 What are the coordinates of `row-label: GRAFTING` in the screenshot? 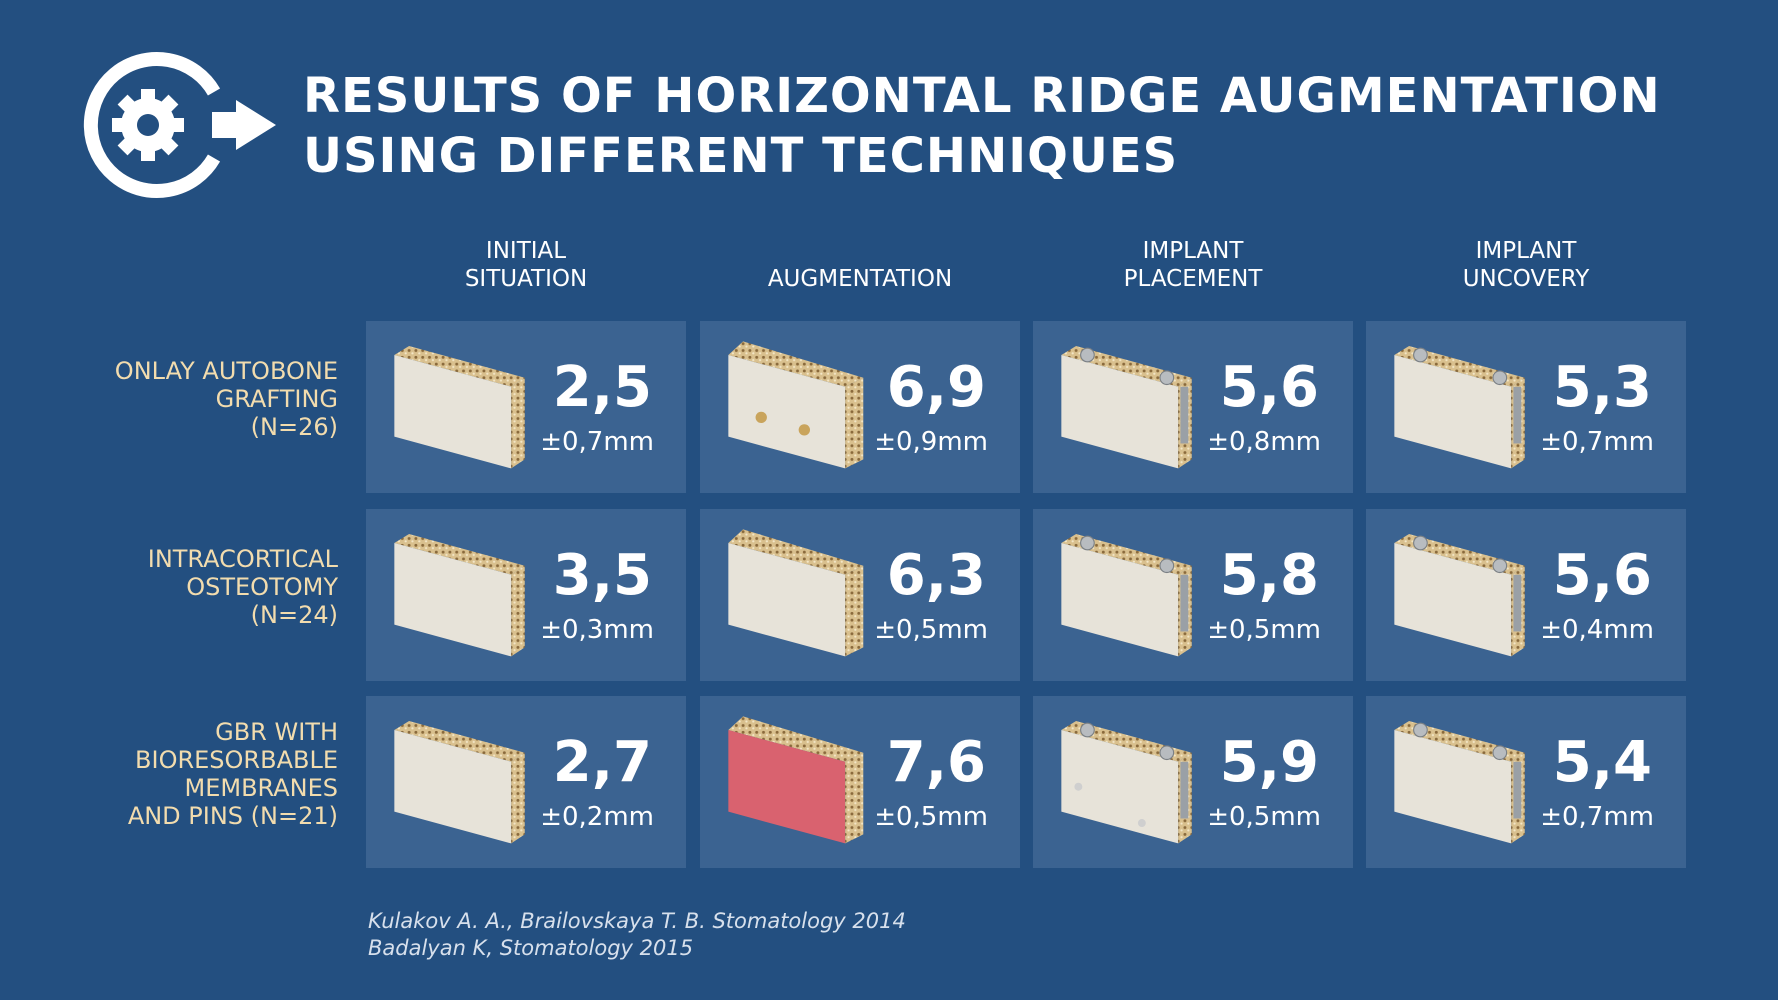 It's located at (277, 399).